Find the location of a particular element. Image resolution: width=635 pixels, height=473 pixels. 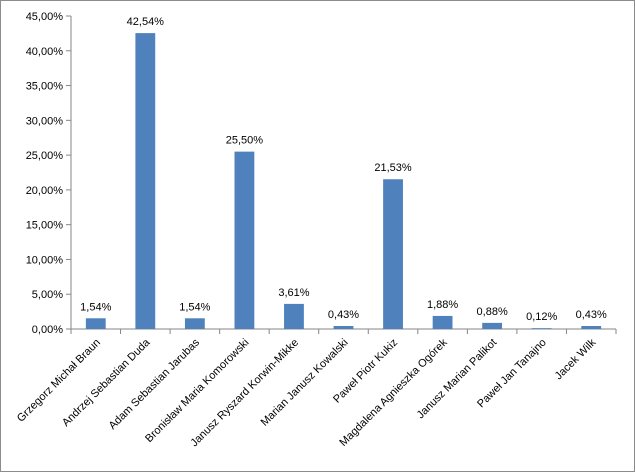

category-label: Janusz Ryszard Korwin-Mikke is located at coordinates (244, 393).